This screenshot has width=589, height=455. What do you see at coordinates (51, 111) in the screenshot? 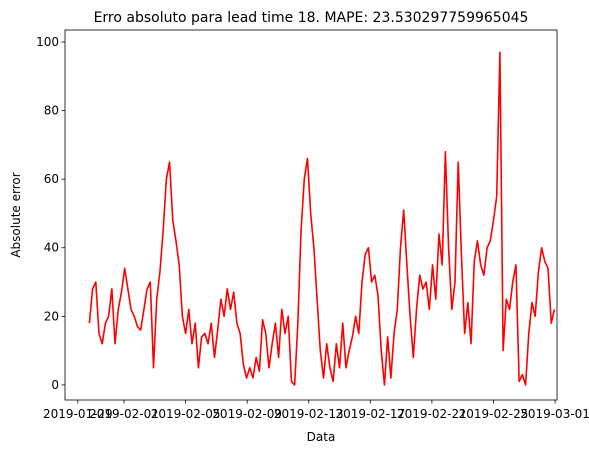
I see `y-tick-label: 80` at bounding box center [51, 111].